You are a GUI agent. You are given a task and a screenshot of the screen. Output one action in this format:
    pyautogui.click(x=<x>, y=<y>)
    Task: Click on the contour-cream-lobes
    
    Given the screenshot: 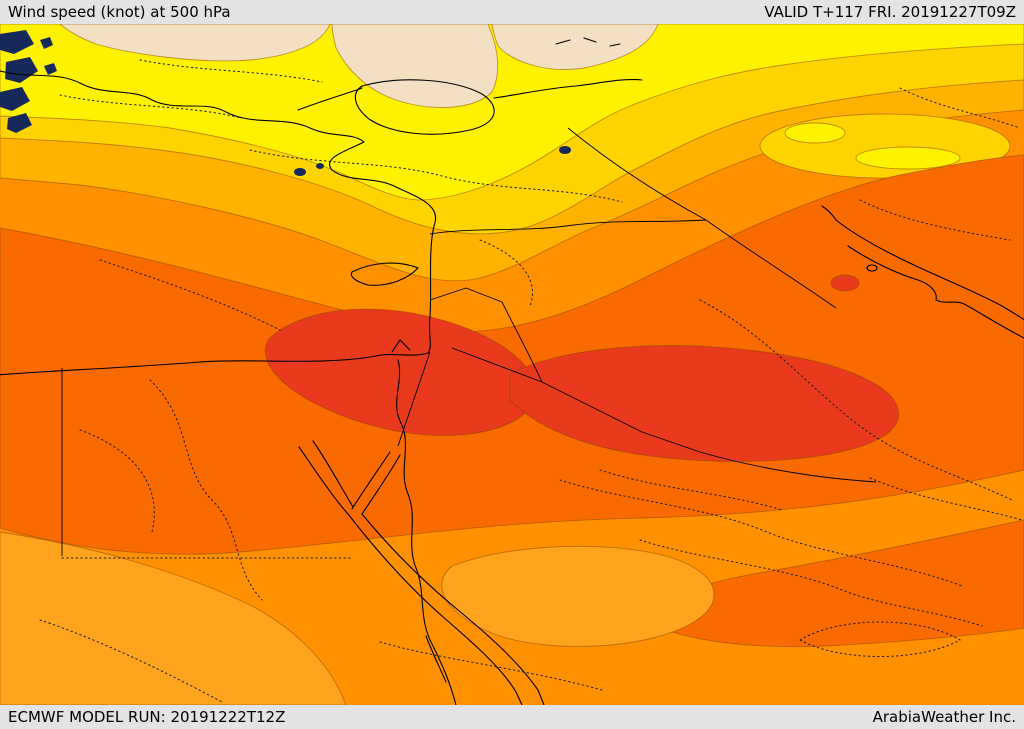 What is the action you would take?
    pyautogui.click(x=358, y=65)
    